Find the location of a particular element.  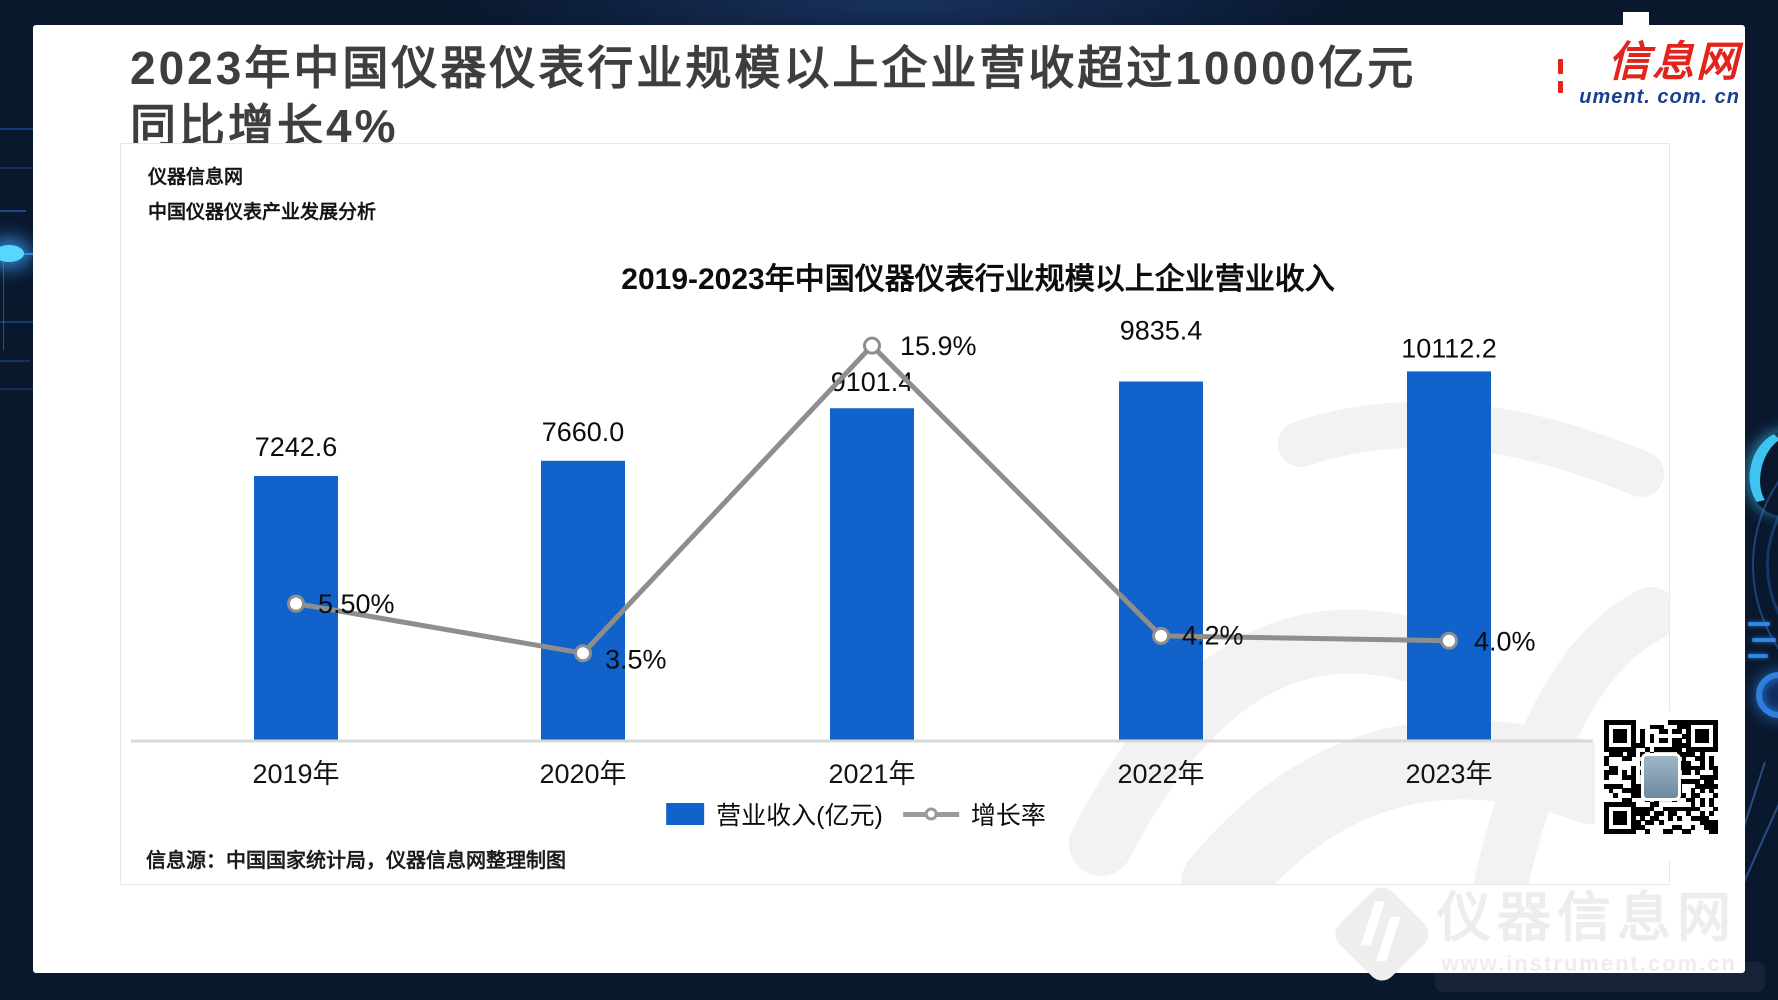

card-notch is located at coordinates (1636, 19).